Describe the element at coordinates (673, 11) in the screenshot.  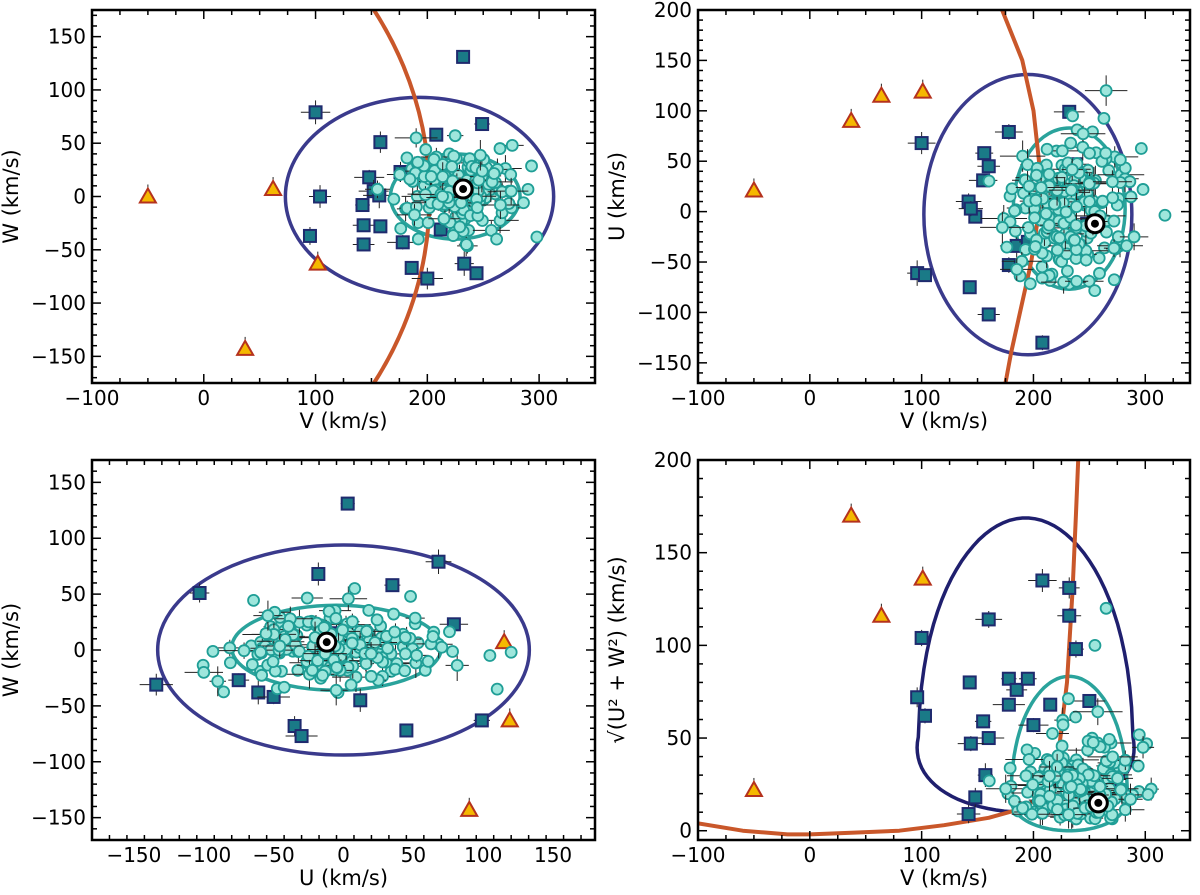
I see `y-tick-label: 200` at that location.